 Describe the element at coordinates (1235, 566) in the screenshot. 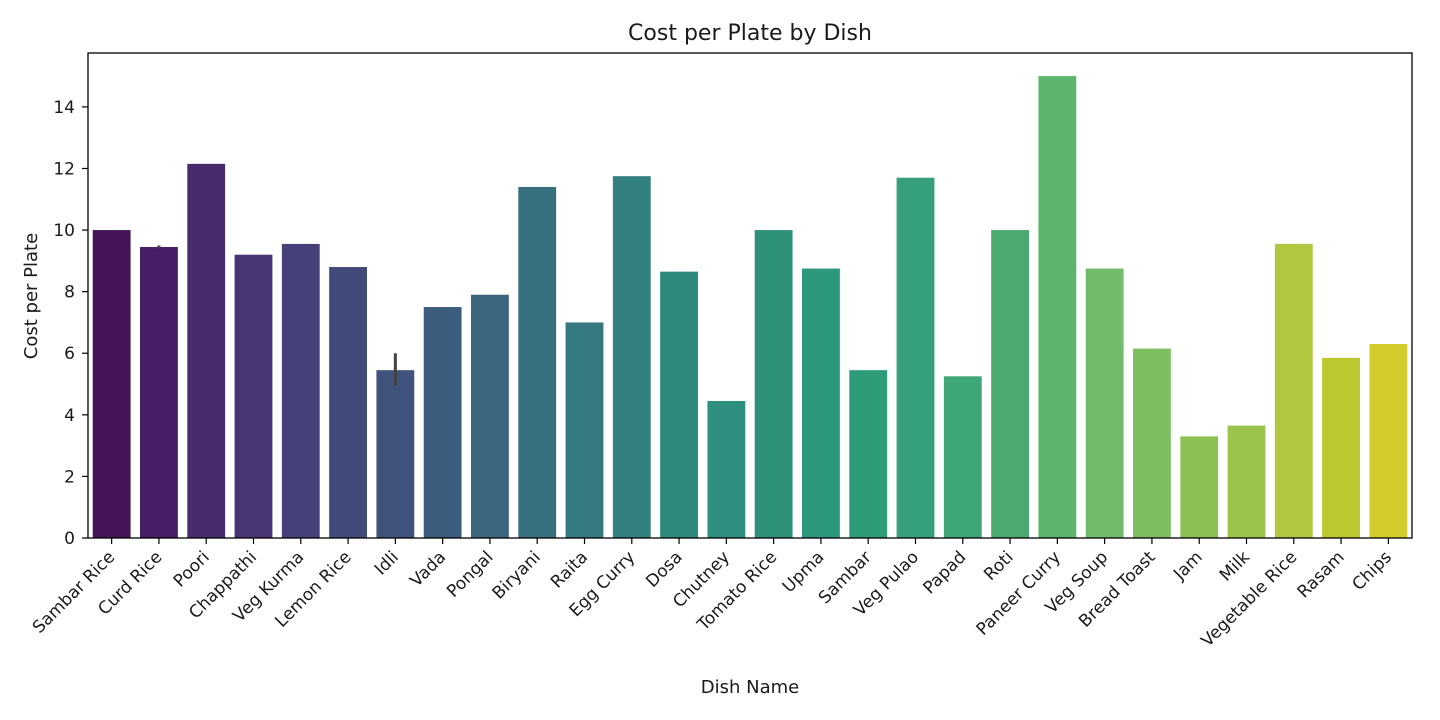

I see `x-tick-label: Milk` at that location.